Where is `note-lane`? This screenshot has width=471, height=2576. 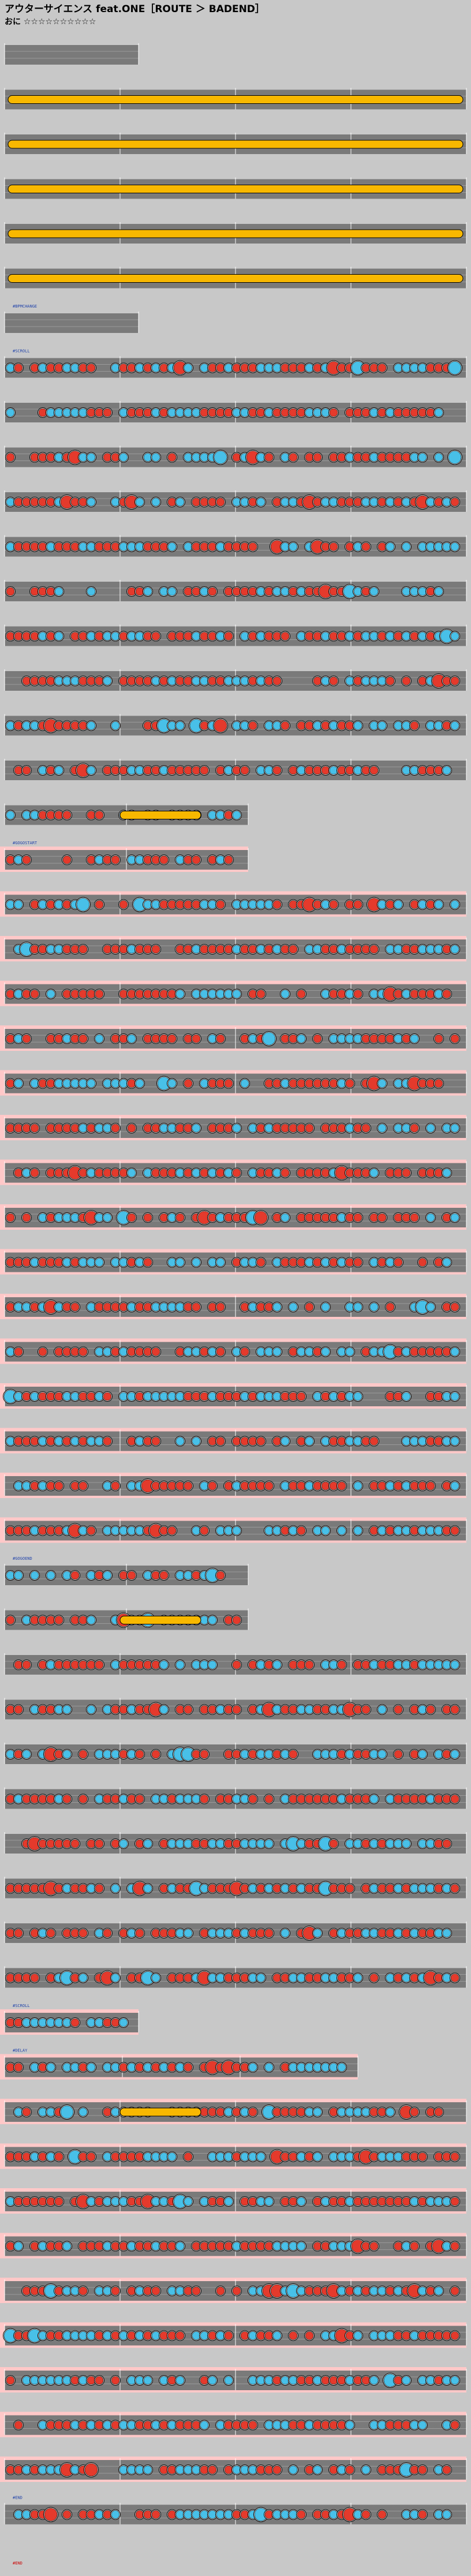 note-lane is located at coordinates (72, 55).